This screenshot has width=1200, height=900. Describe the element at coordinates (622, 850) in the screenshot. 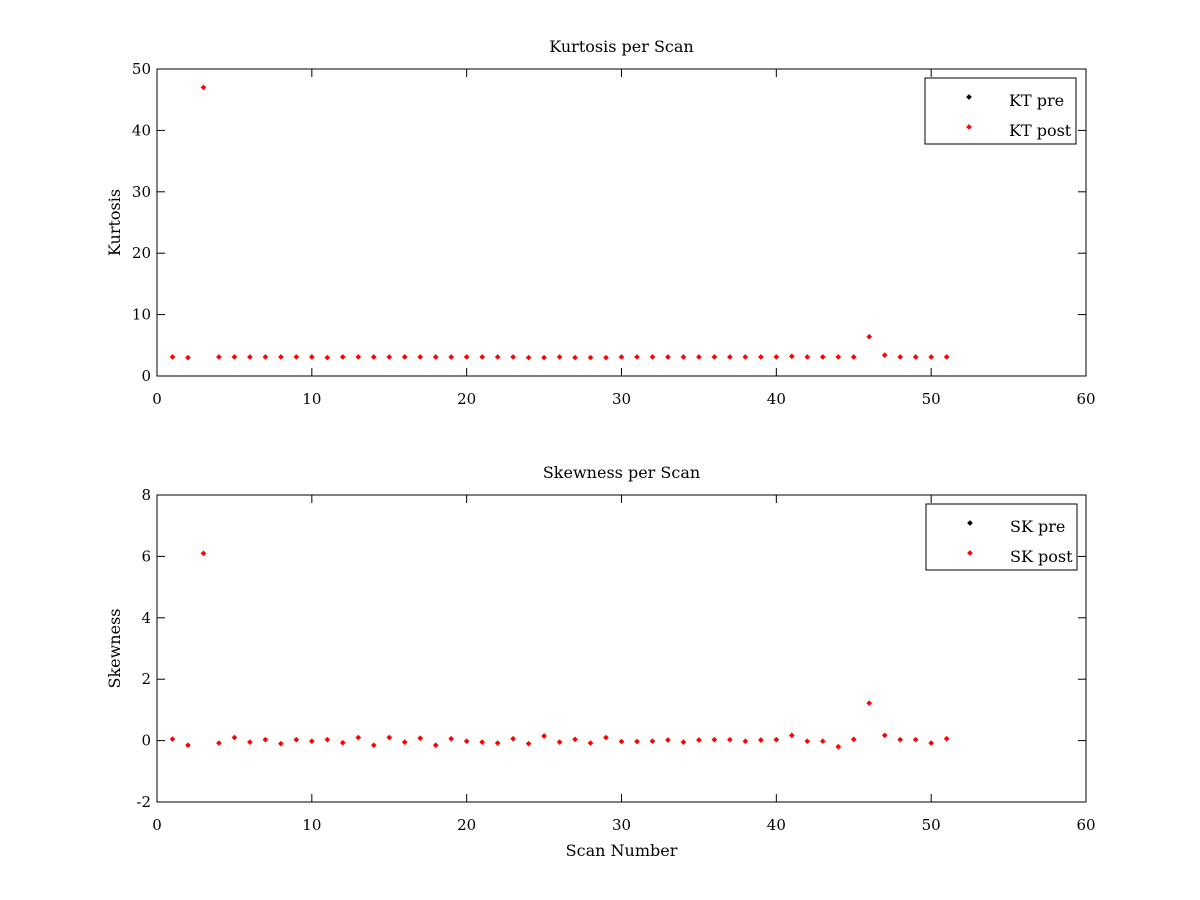

I see `x-axis-label: Scan Number` at that location.